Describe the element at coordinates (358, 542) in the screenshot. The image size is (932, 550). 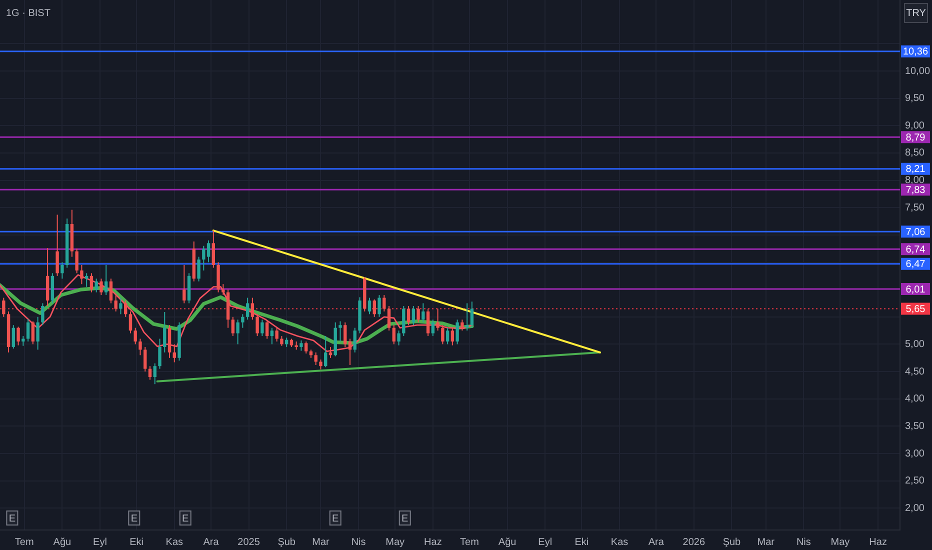
I see `x-tick-label: Nis` at that location.